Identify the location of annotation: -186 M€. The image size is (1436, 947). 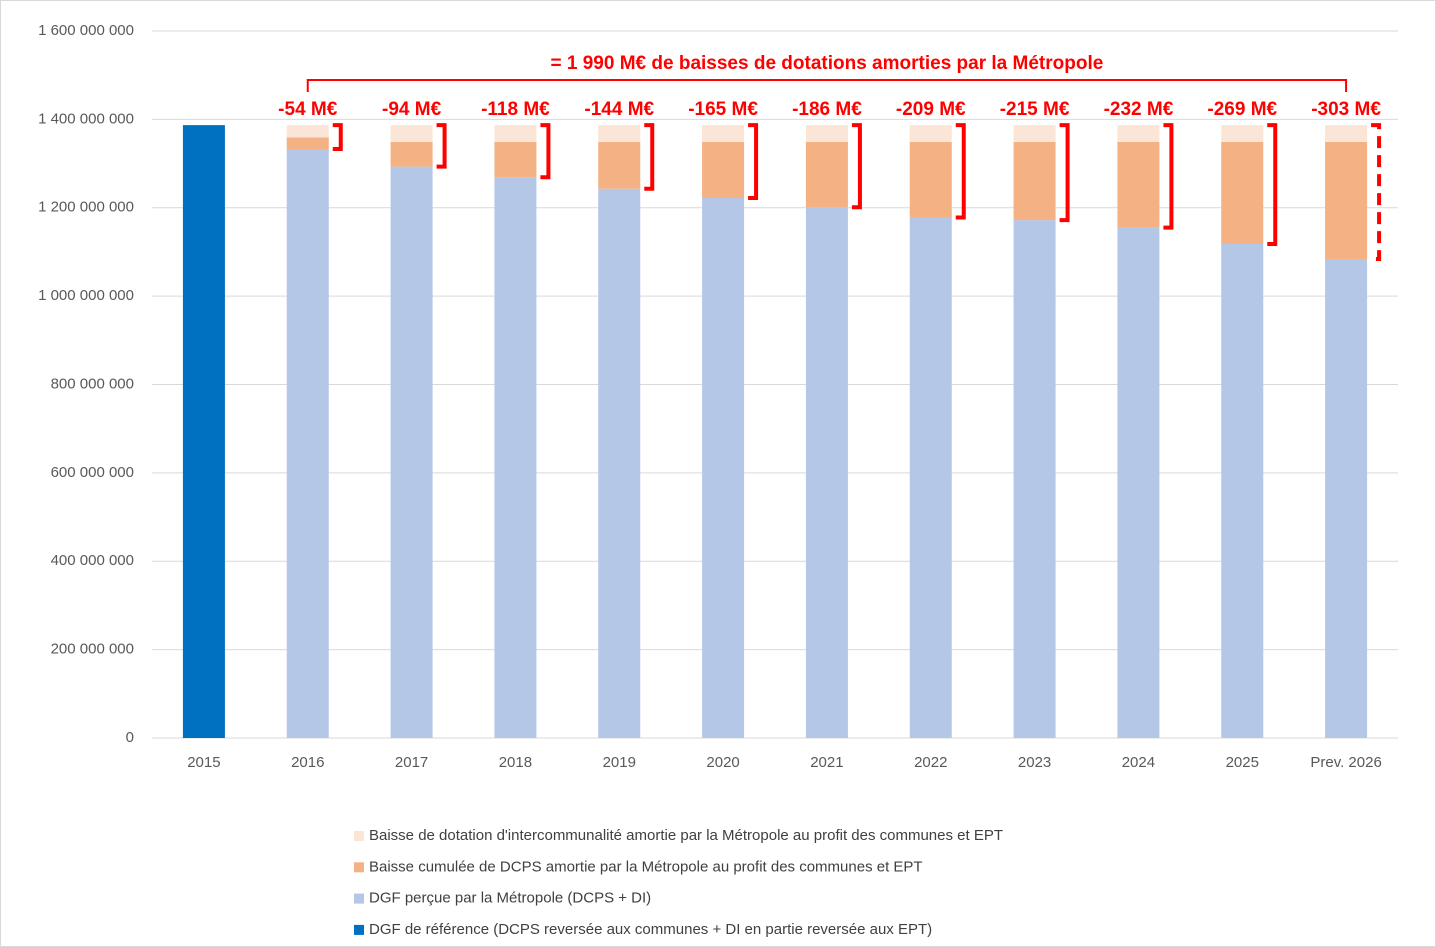
(827, 109).